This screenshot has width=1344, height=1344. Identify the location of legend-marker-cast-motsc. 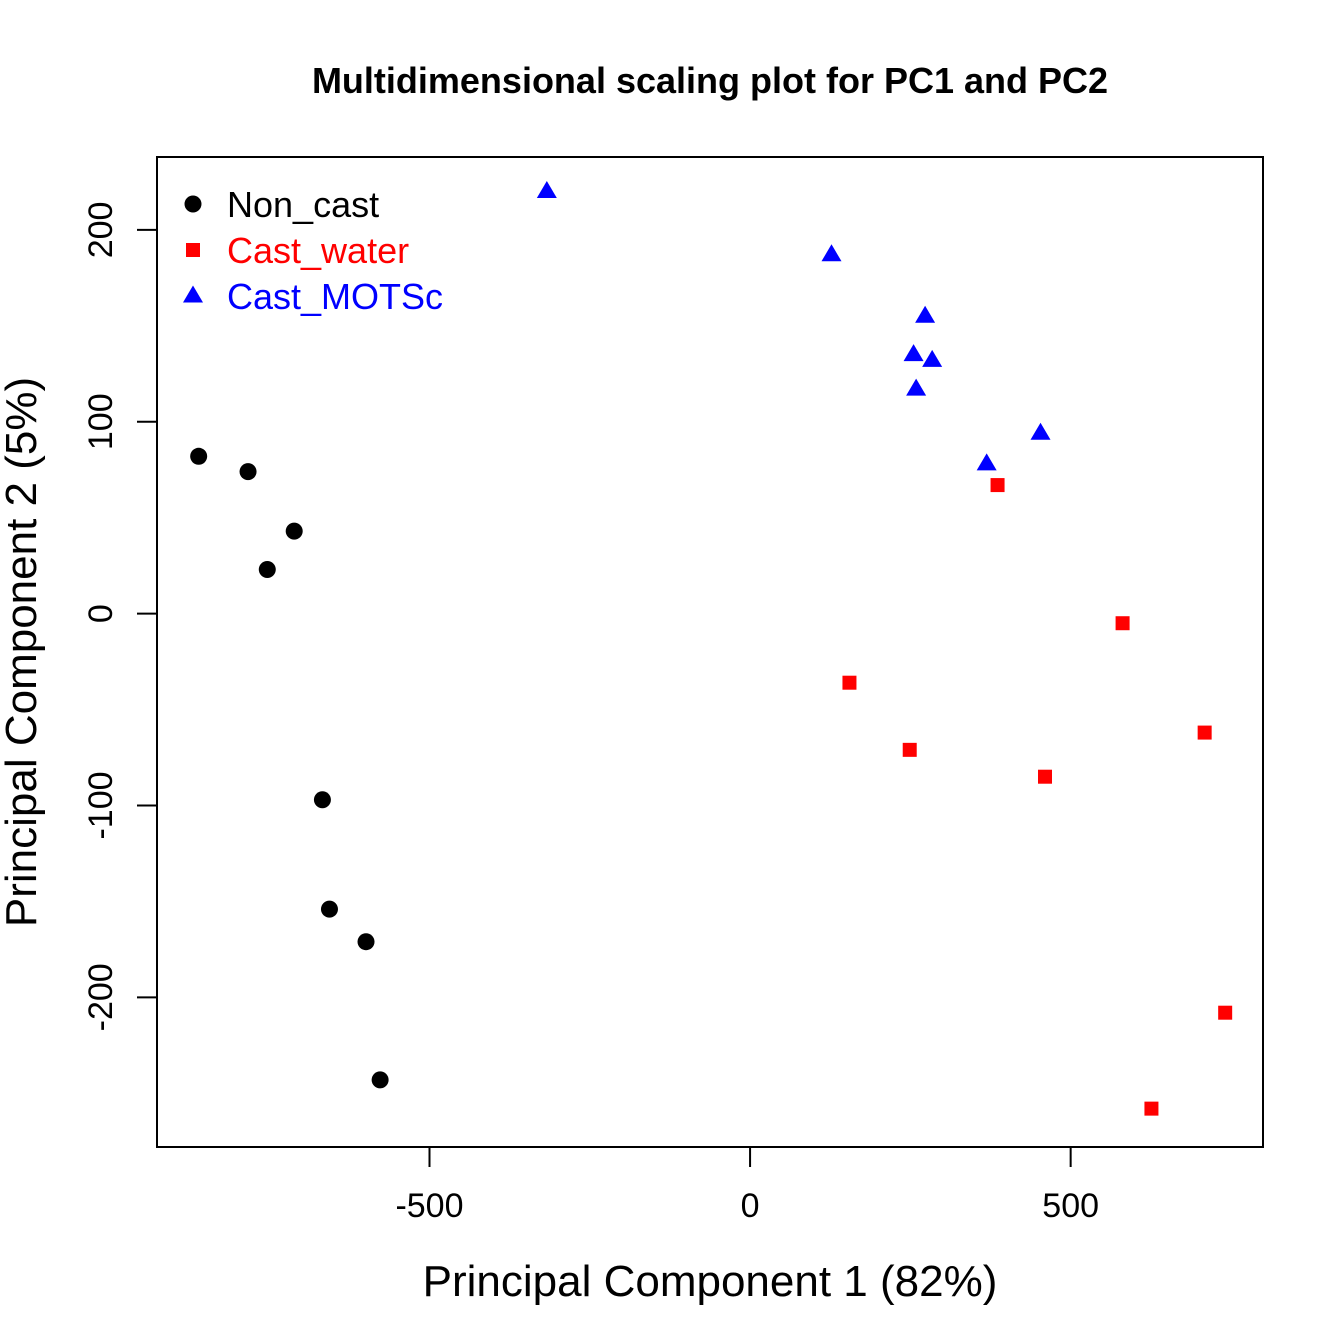
(193, 294).